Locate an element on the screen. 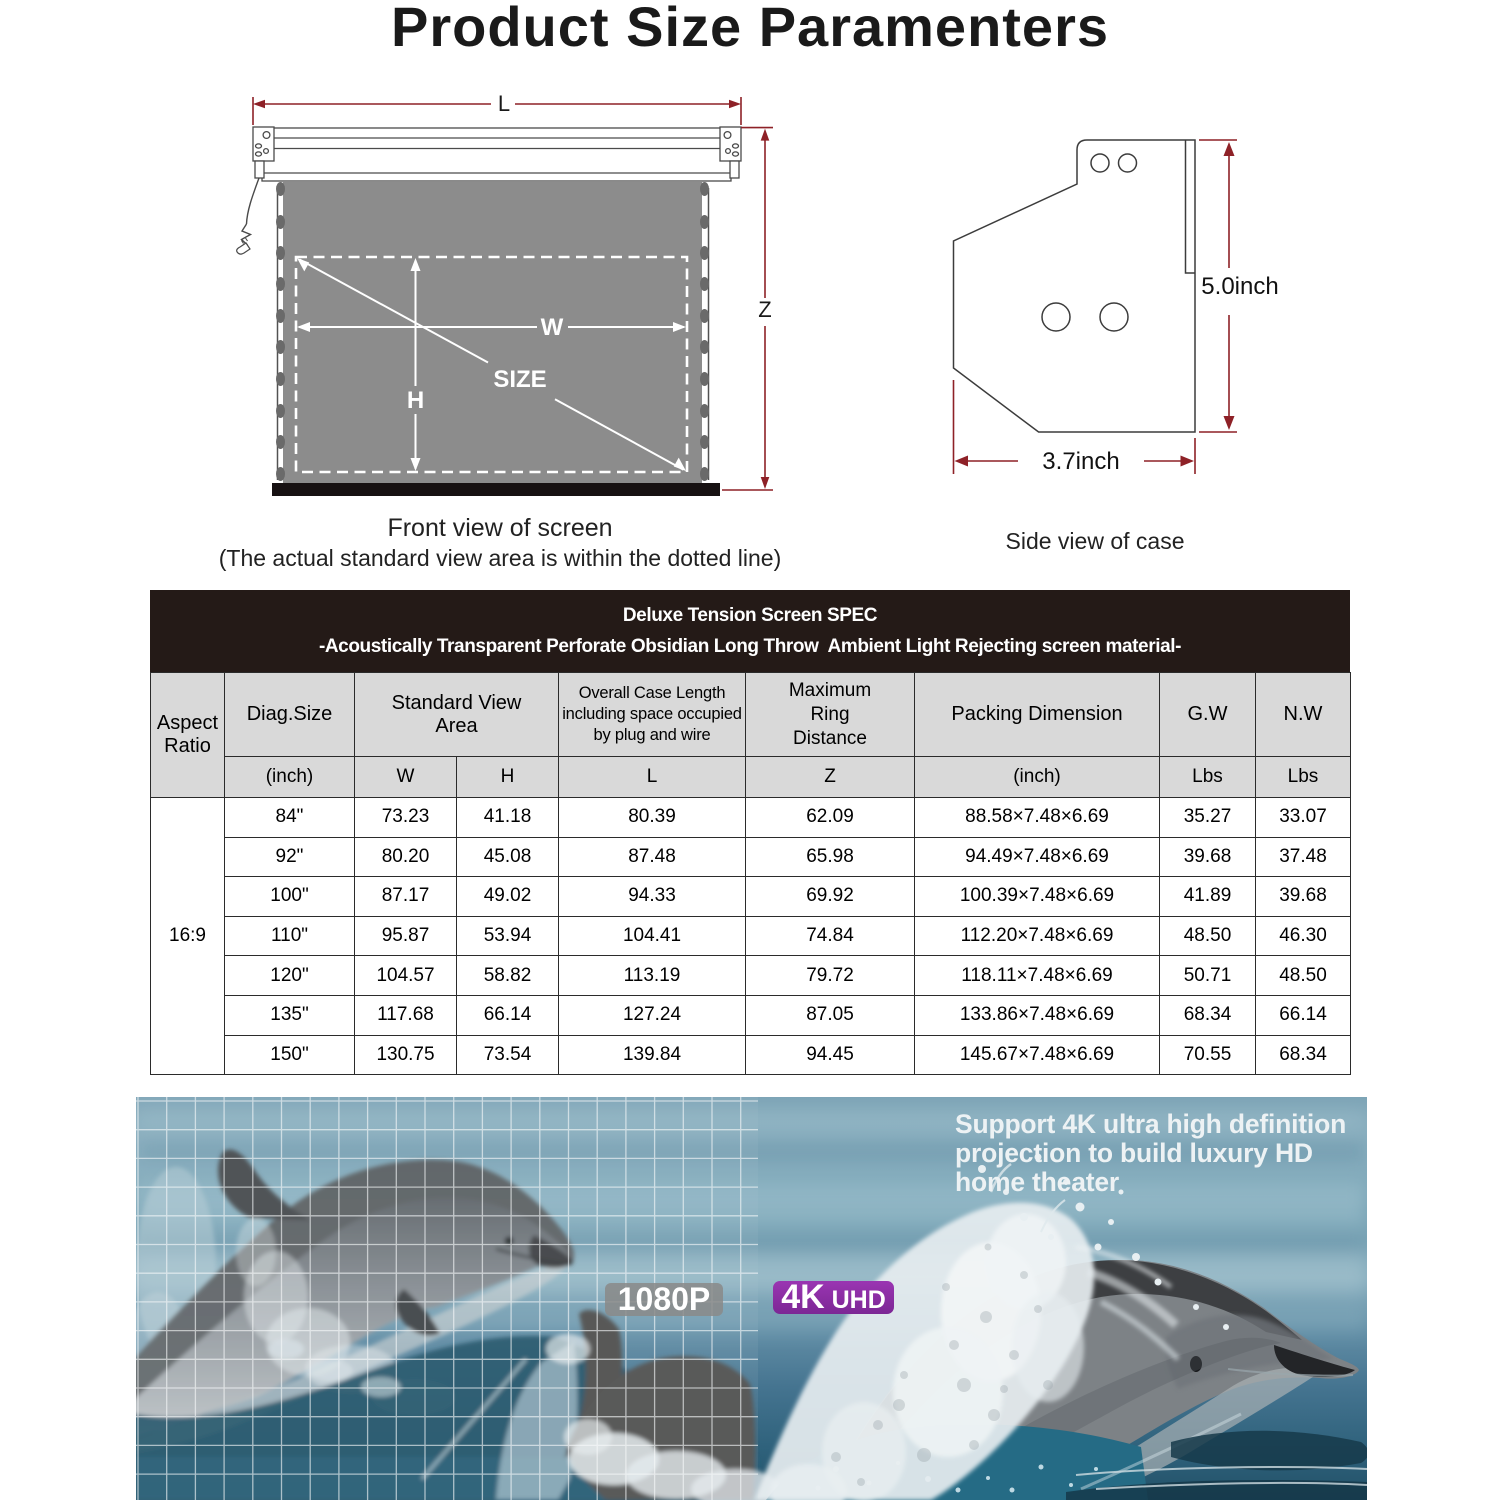  svg-text: W is located at coordinates (552, 327).